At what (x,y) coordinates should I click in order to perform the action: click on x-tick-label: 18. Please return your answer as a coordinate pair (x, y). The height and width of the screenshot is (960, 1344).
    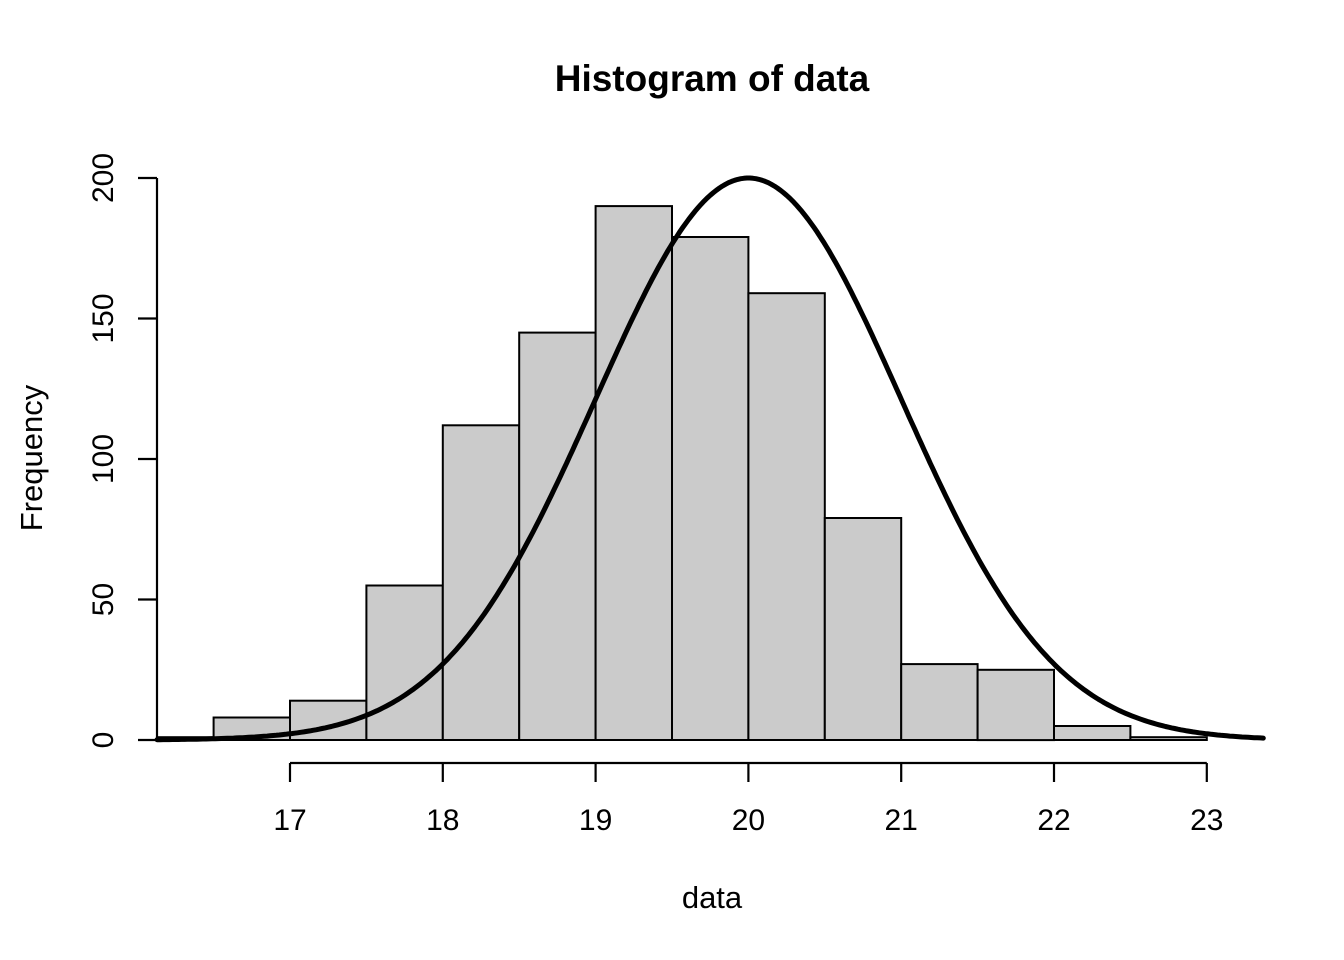
    Looking at the image, I should click on (442, 820).